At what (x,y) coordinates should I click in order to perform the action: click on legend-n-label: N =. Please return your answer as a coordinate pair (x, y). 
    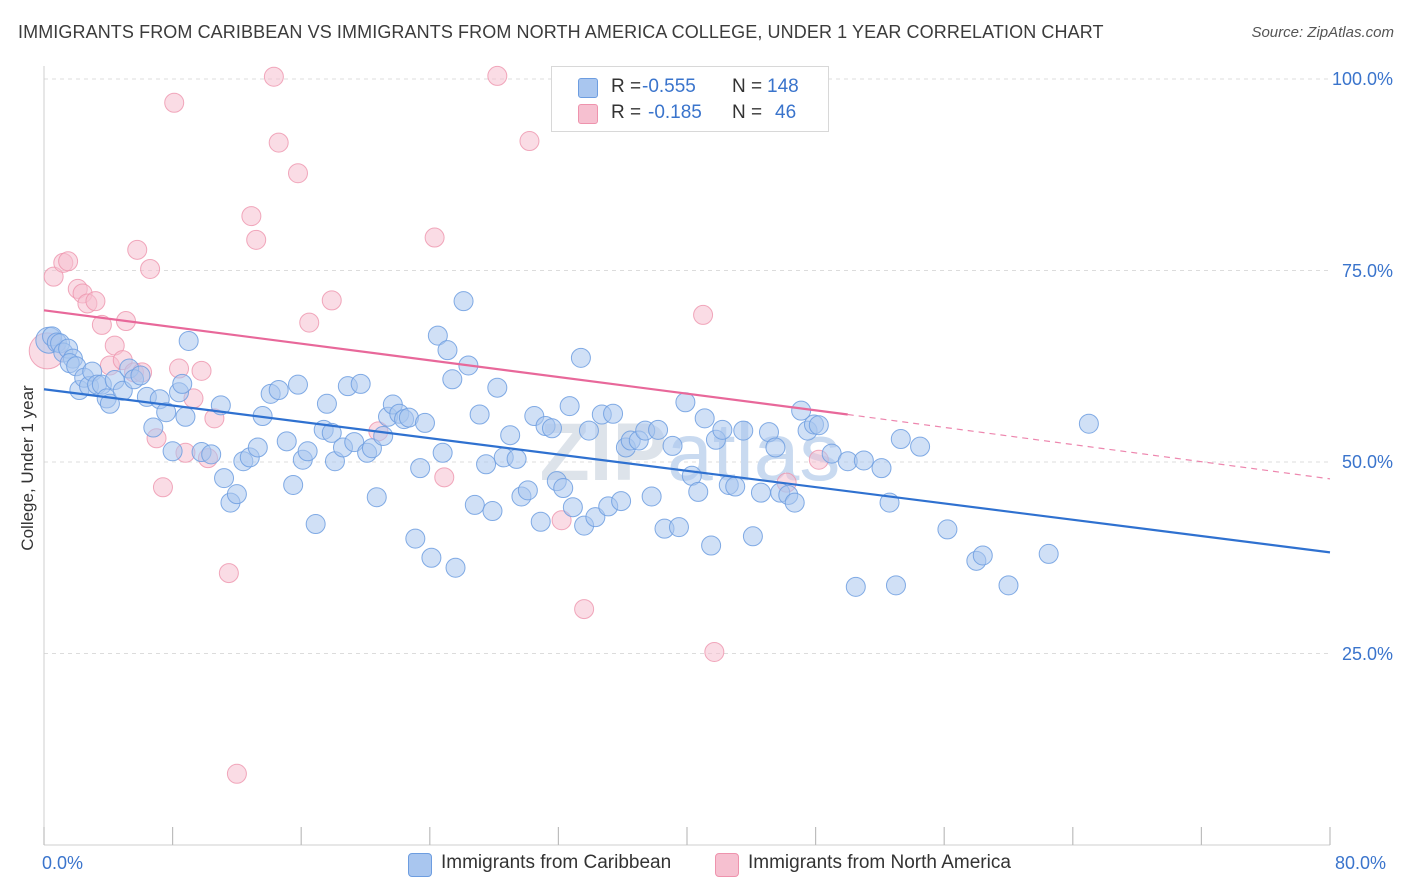
    Looking at the image, I should click on (747, 86).